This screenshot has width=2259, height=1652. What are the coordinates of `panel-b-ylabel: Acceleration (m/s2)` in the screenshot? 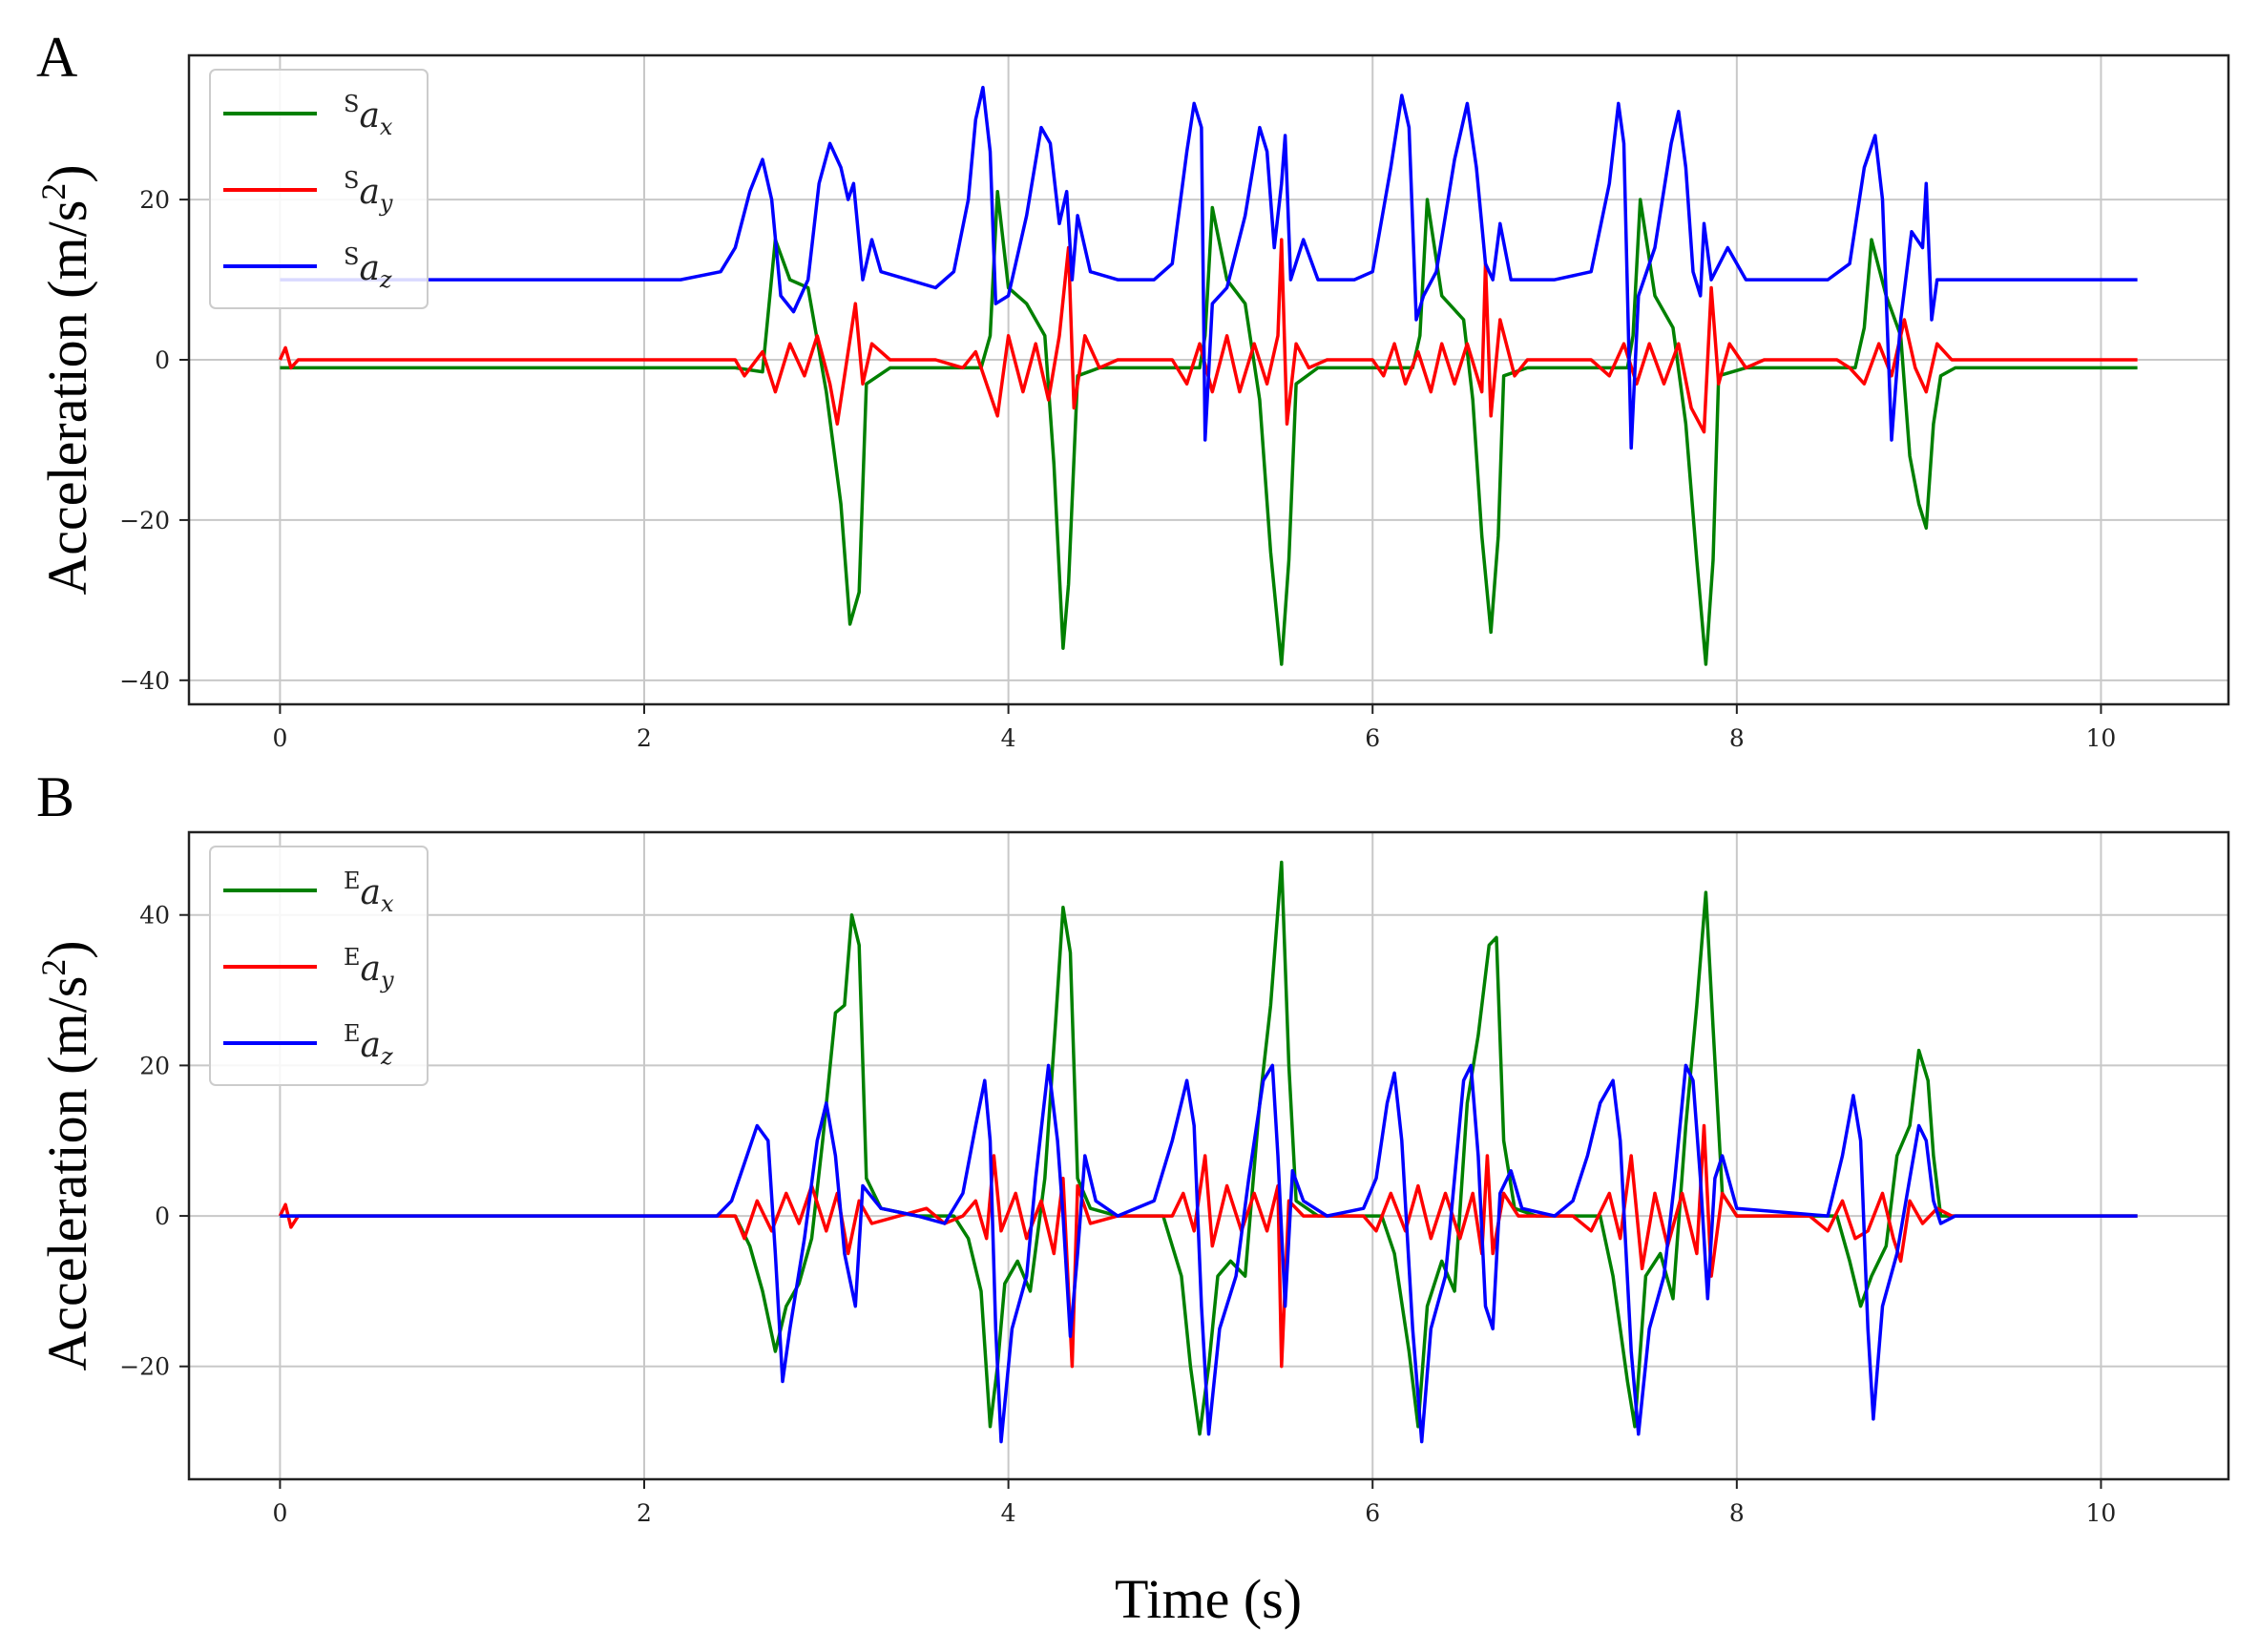 It's located at (66, 1155).